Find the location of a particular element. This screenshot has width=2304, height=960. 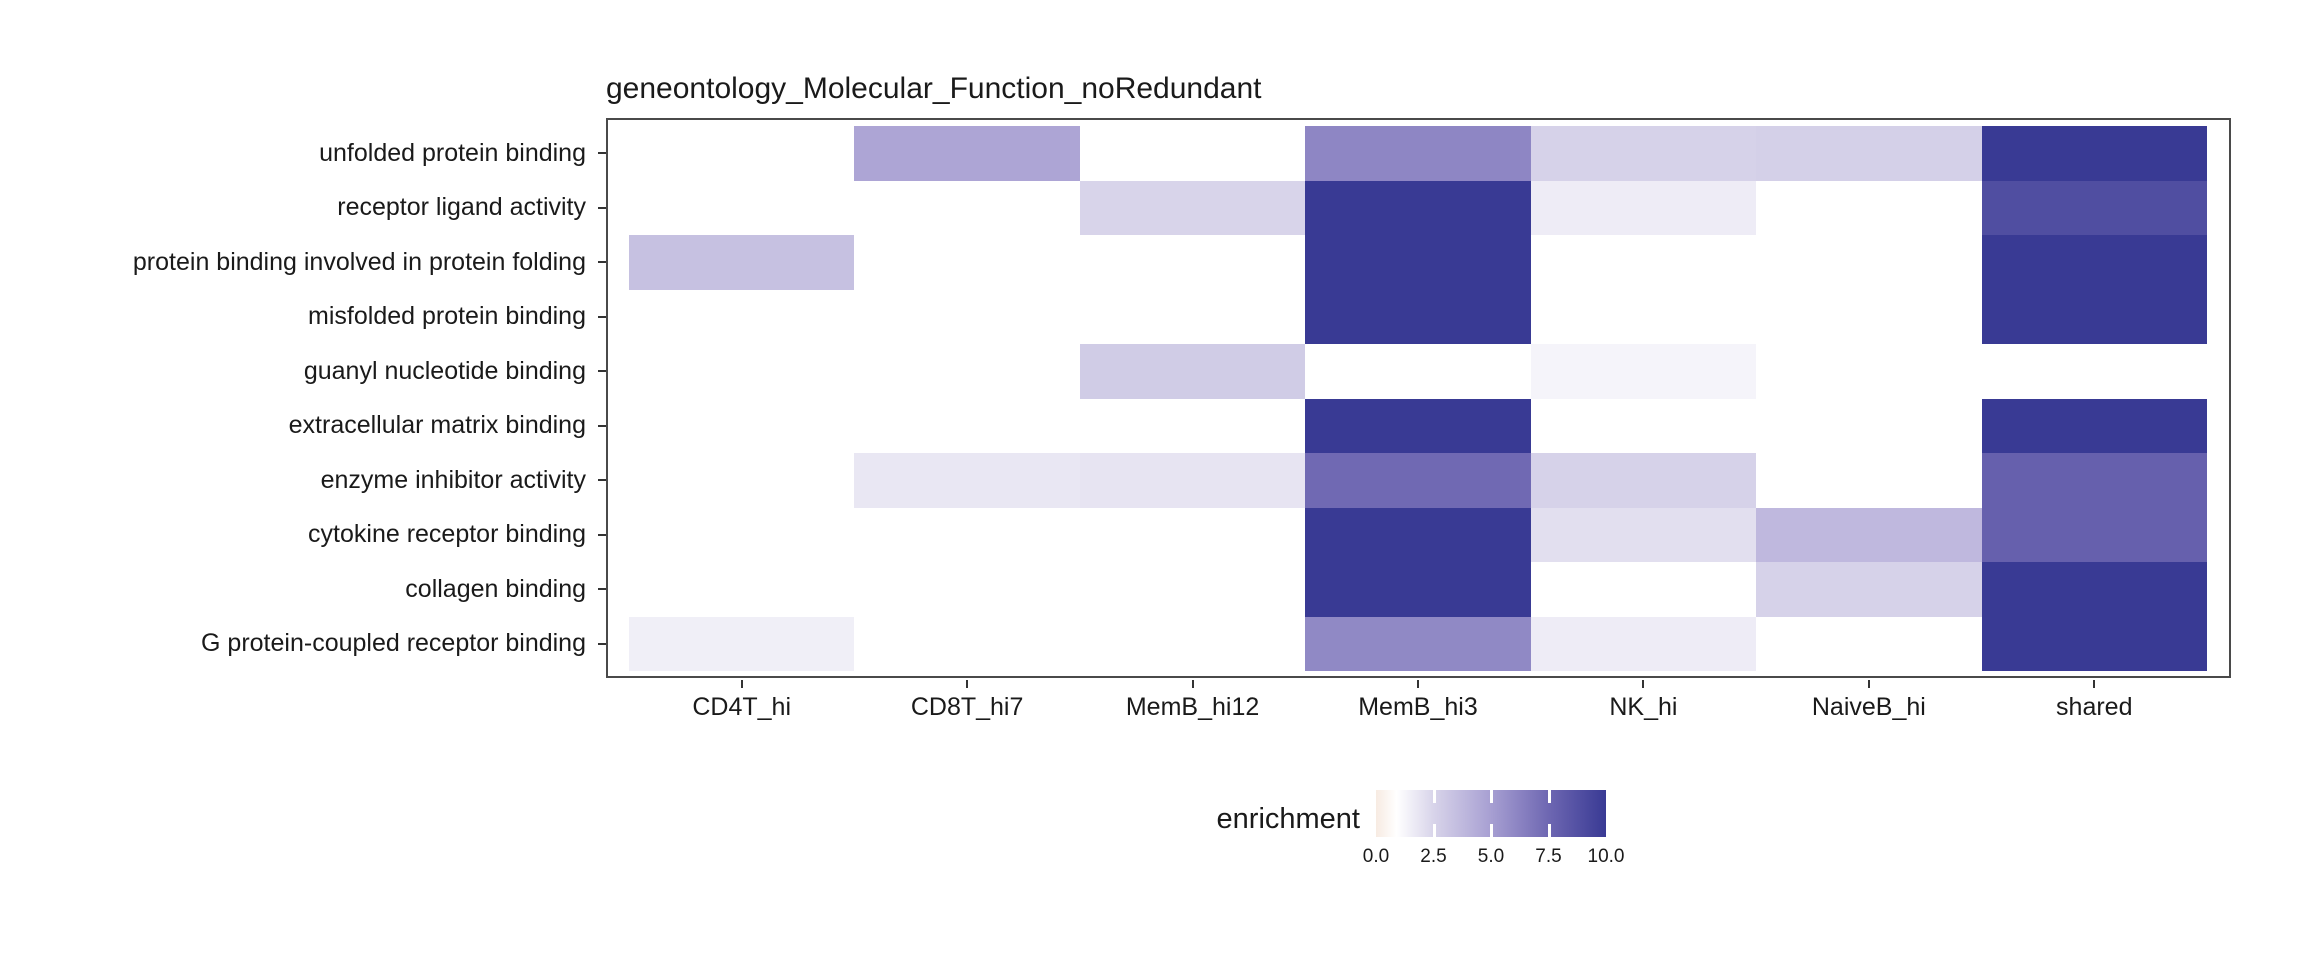

y-axis-label: enzyme inhibitor activity is located at coordinates (453, 479).